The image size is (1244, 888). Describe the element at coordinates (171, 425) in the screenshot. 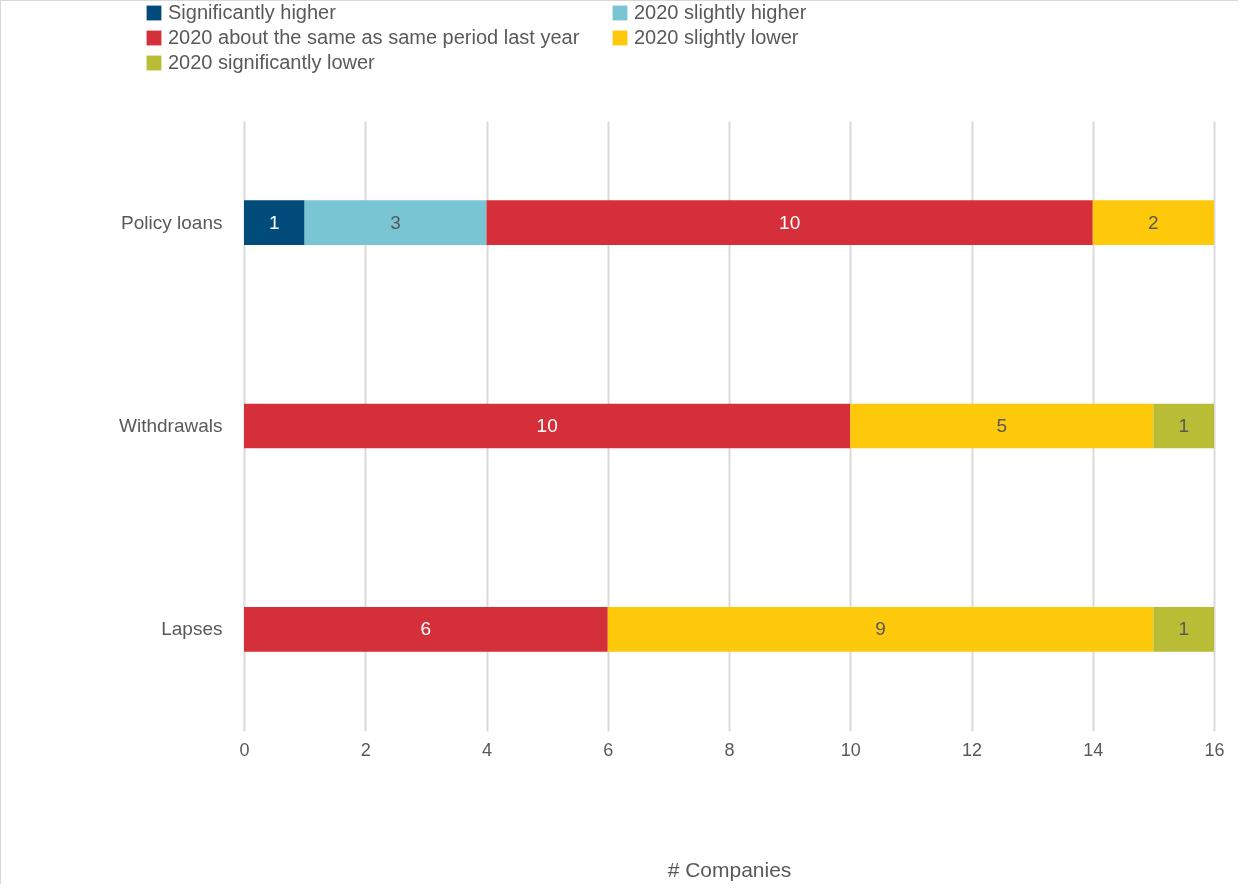

I see `y-tick-label: Withdrawals` at that location.